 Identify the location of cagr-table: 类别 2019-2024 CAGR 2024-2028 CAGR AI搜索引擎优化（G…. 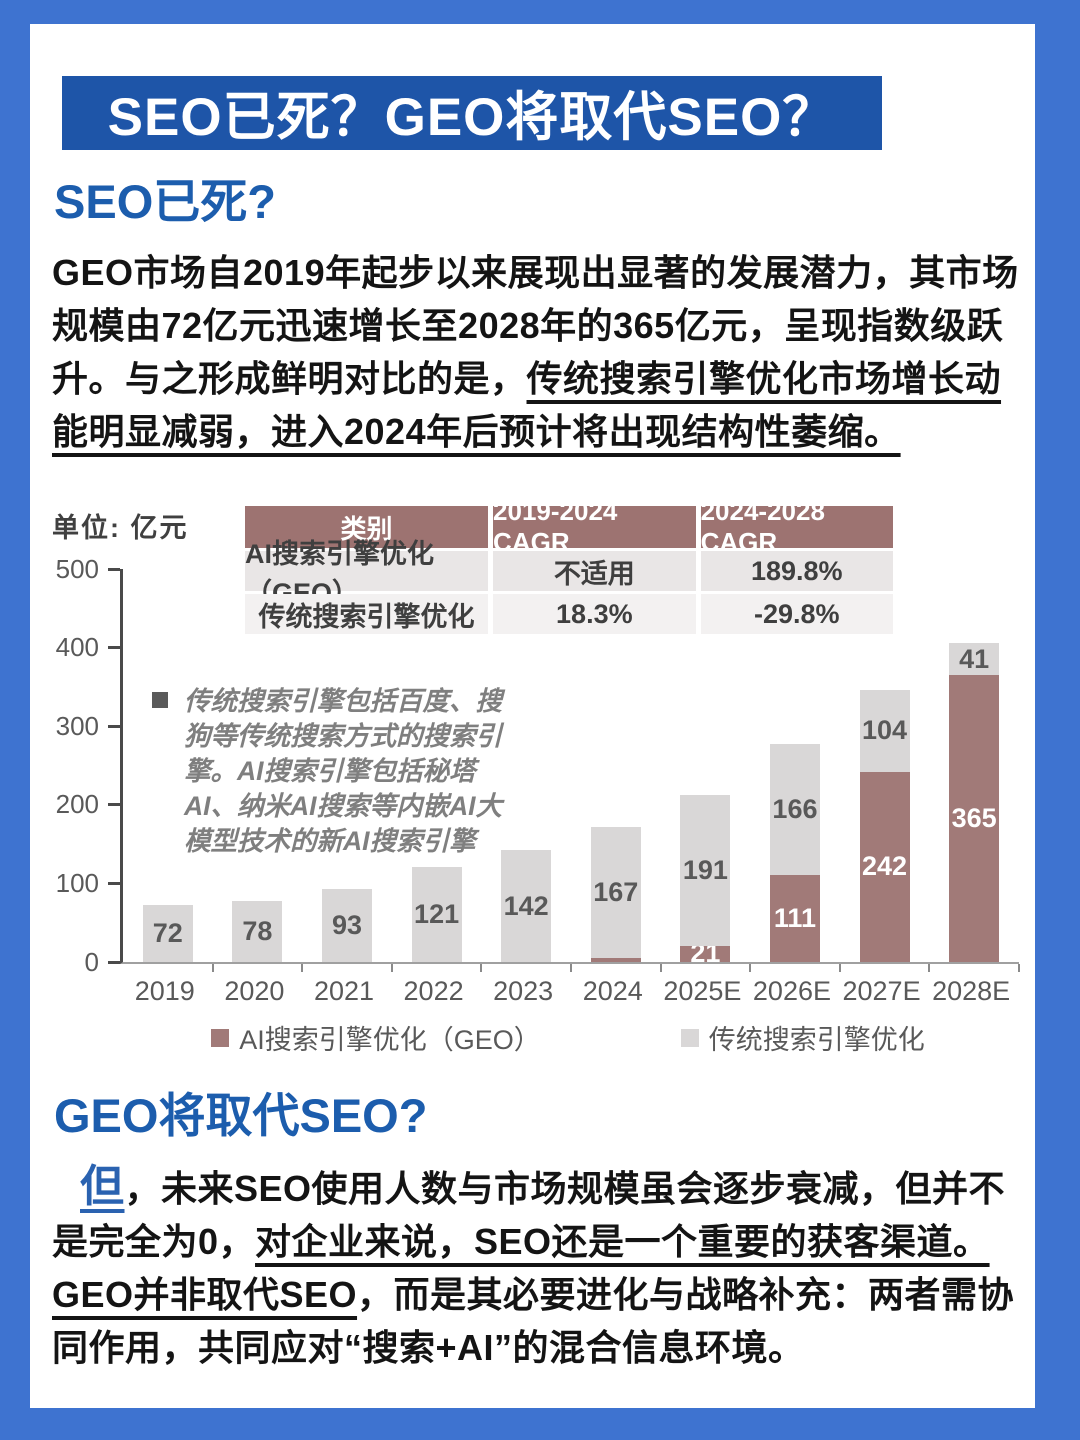
(569, 565).